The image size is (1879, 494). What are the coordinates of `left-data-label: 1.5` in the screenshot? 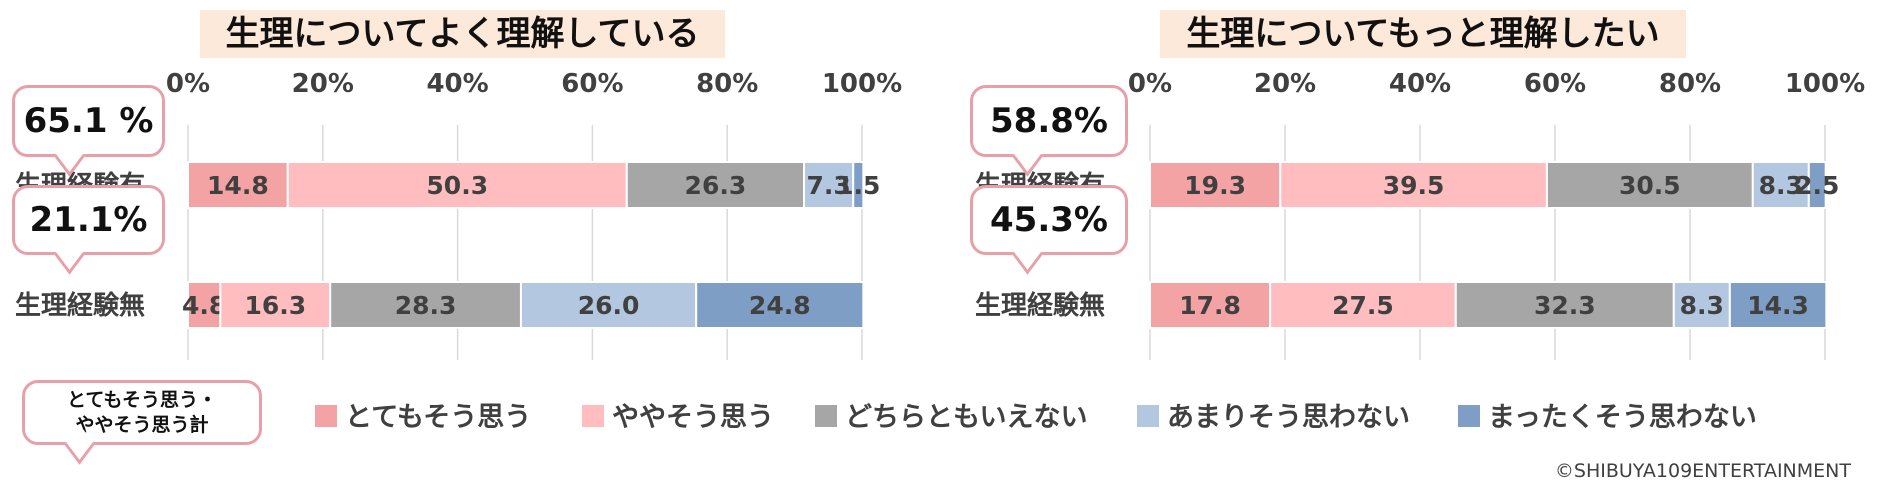 It's located at (858, 185).